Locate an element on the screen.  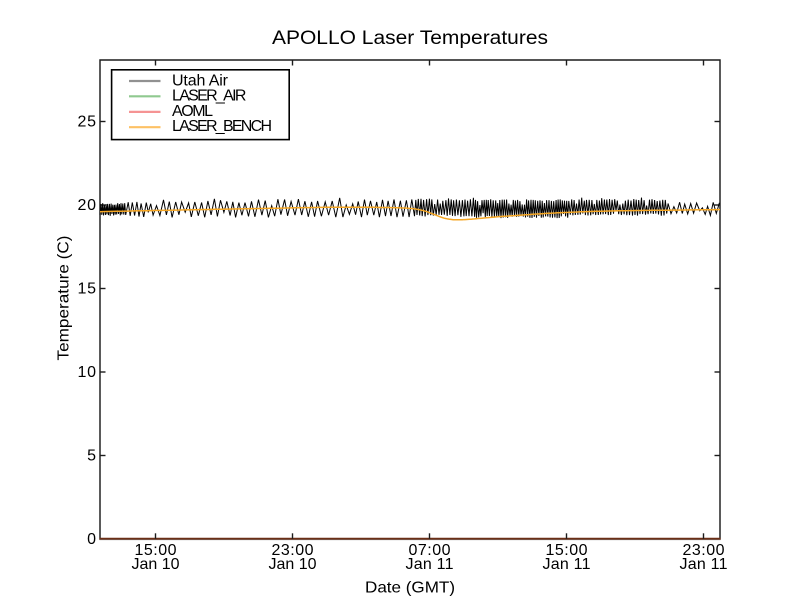
svg-text: AOML is located at coordinates (192, 111).